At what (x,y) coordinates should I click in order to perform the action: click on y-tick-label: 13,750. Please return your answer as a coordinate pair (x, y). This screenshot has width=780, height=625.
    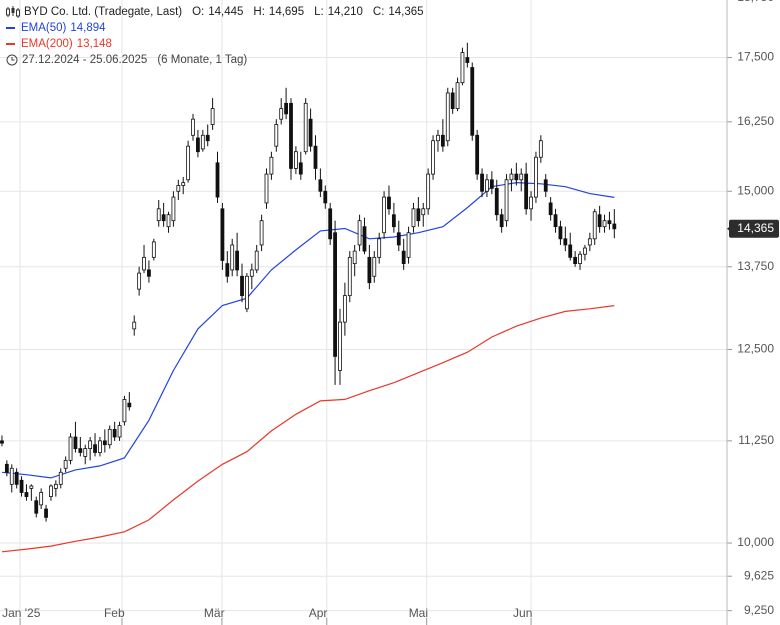
    Looking at the image, I should click on (755, 266).